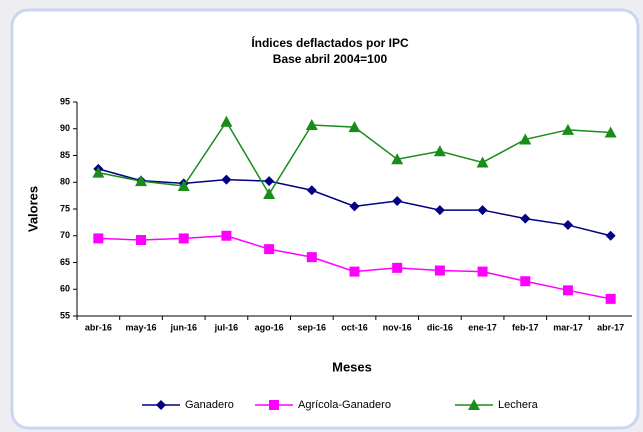 The width and height of the screenshot is (643, 432). What do you see at coordinates (312, 327) in the screenshot?
I see `x-tick-label: sep-16` at bounding box center [312, 327].